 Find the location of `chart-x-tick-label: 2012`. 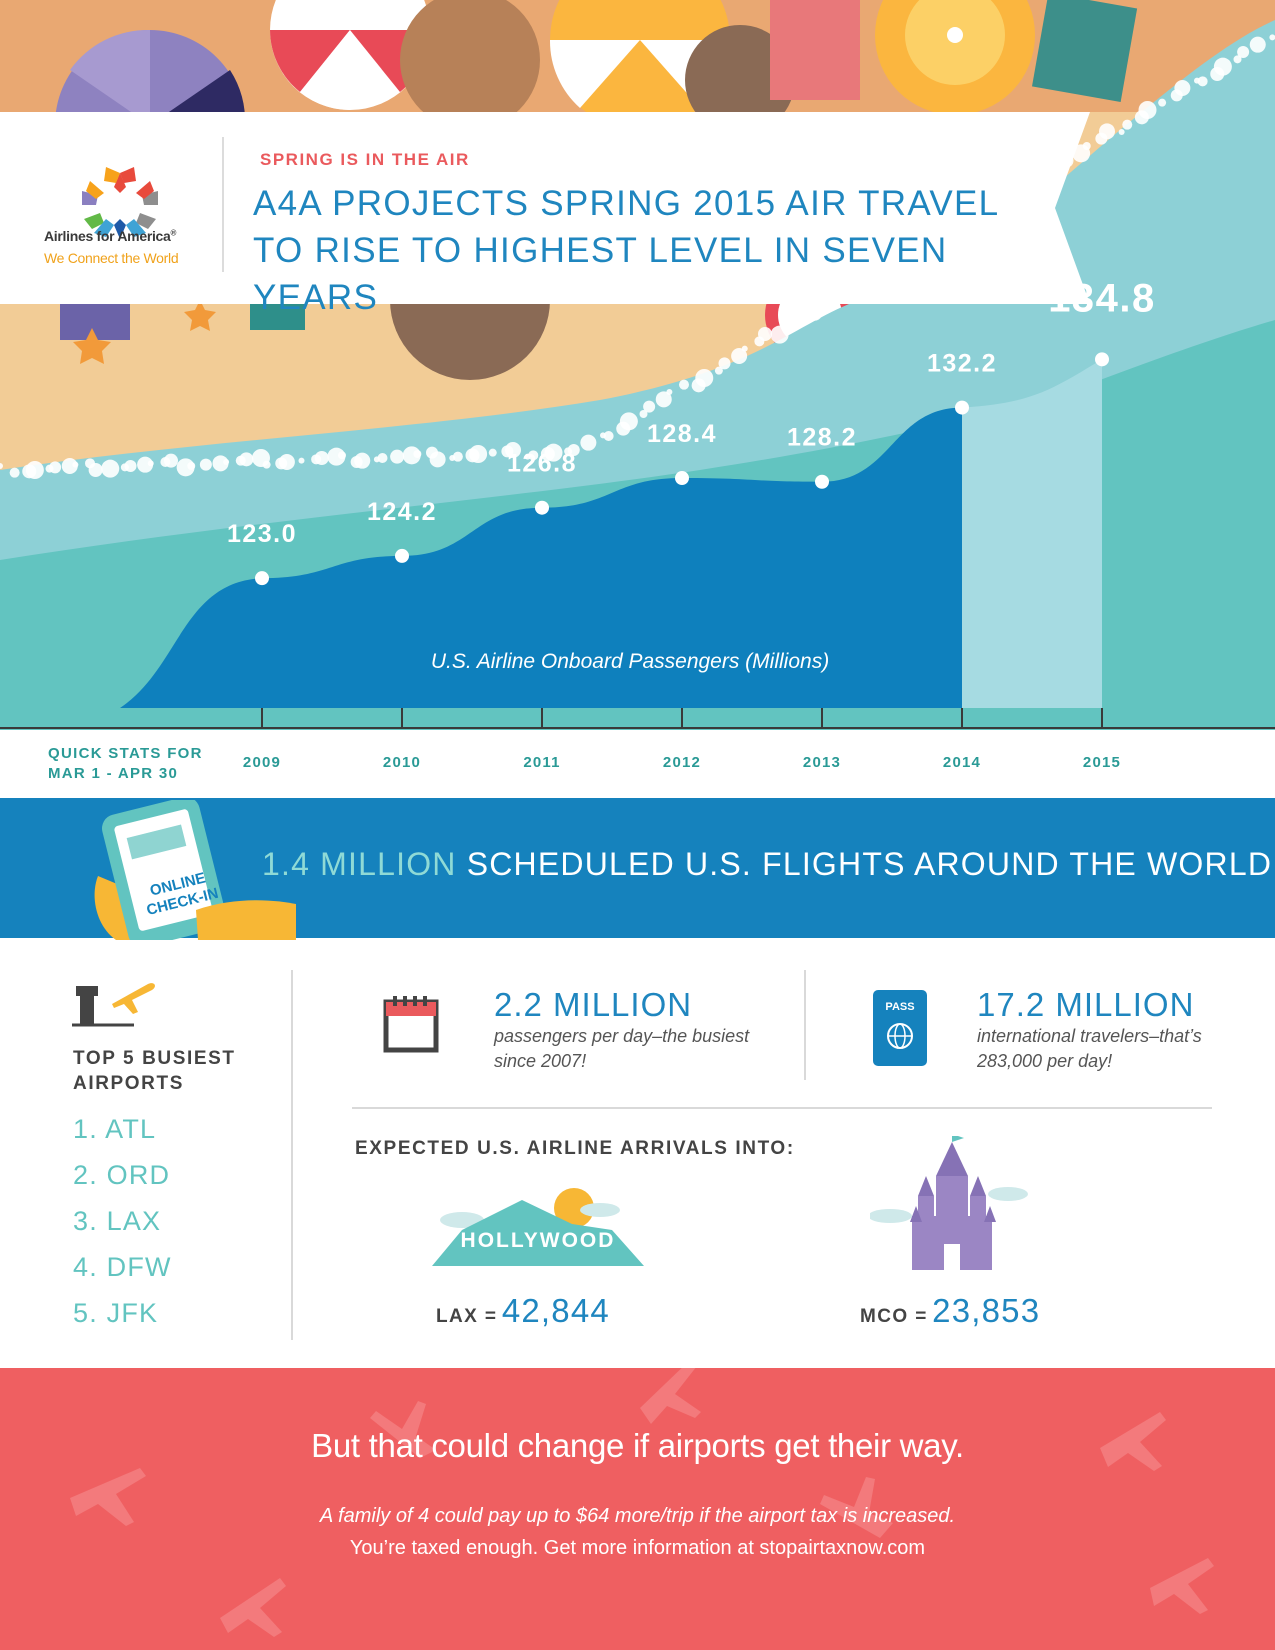

chart-x-tick-label: 2012 is located at coordinates (682, 762).